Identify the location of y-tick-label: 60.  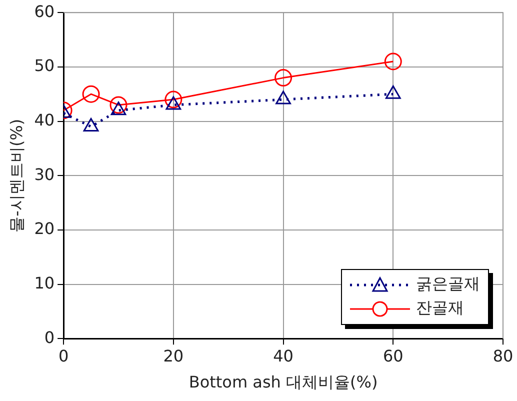
(44, 11).